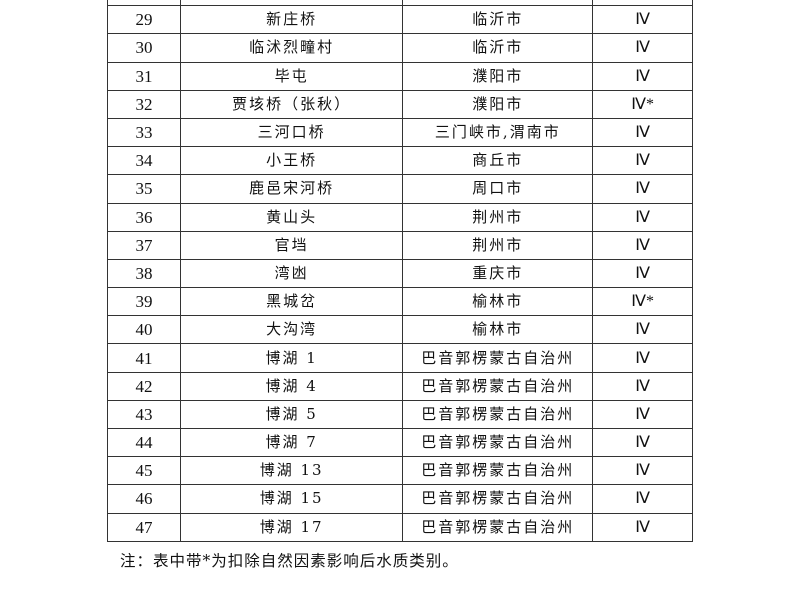 The image size is (800, 596). I want to click on table-row: 42 博湖 4 巴音郭楞蒙古自治州 Ⅳ, so click(400, 386).